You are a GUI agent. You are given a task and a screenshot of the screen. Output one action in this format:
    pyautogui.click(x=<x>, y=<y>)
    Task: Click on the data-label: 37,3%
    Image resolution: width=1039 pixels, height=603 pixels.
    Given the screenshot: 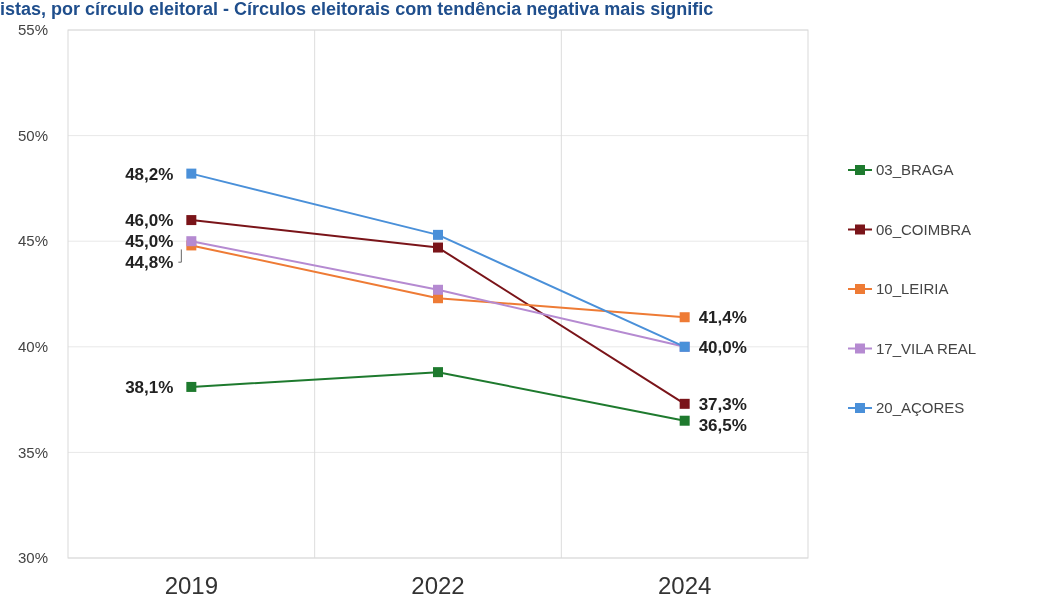 What is the action you would take?
    pyautogui.click(x=722, y=404)
    